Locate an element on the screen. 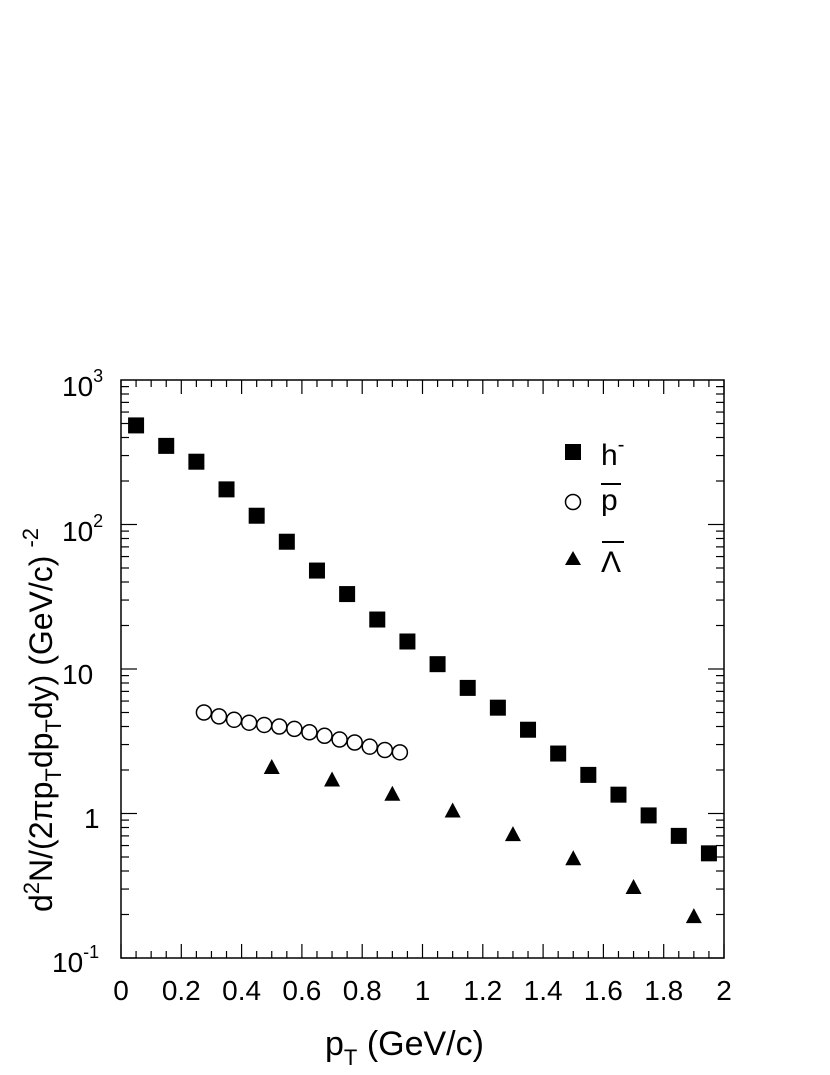 The image size is (830, 1075). y-tick-labels: 10³ 10² 10 1 10⁻¹ is located at coordinates (77, 672).